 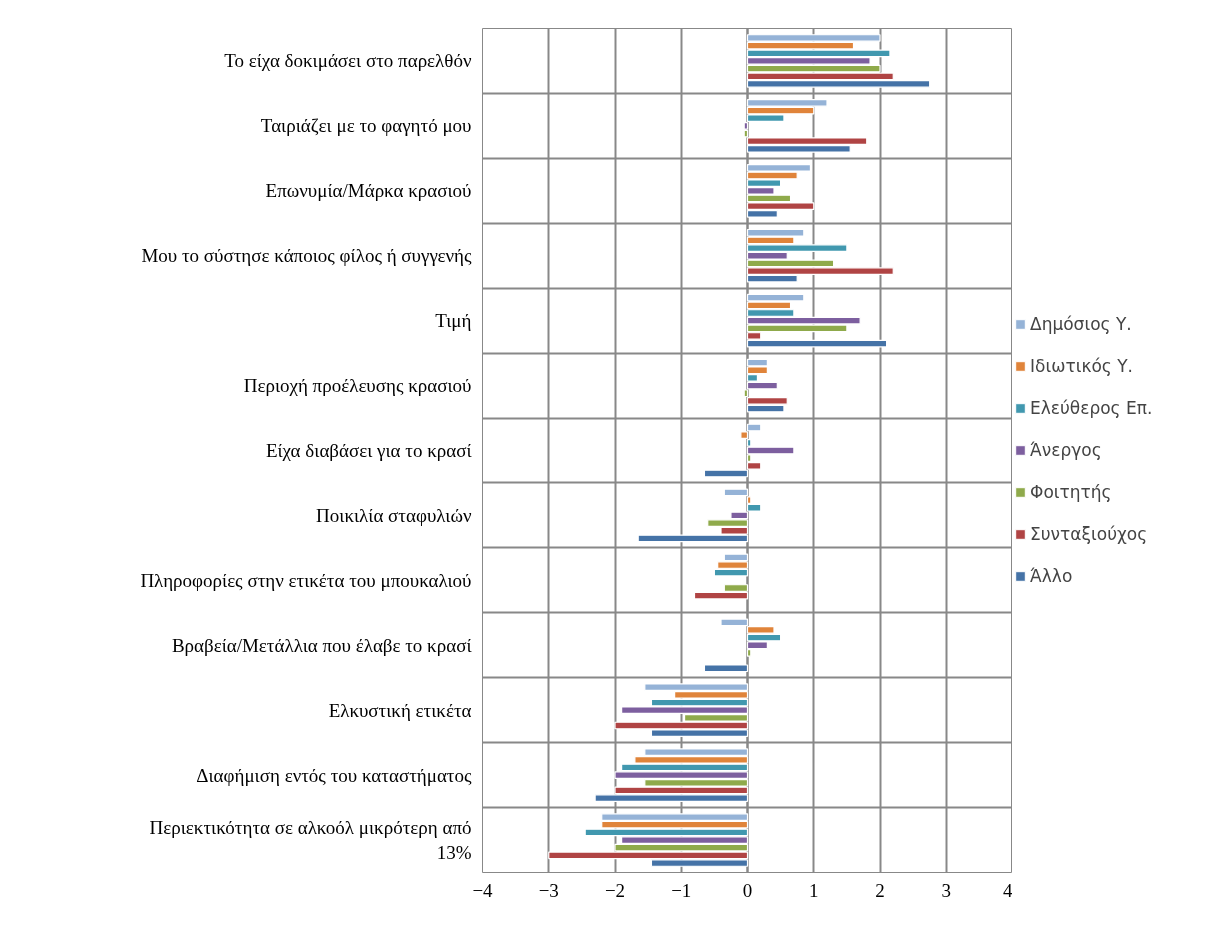 What do you see at coordinates (483, 890) in the screenshot?
I see `x-tick-label: −4` at bounding box center [483, 890].